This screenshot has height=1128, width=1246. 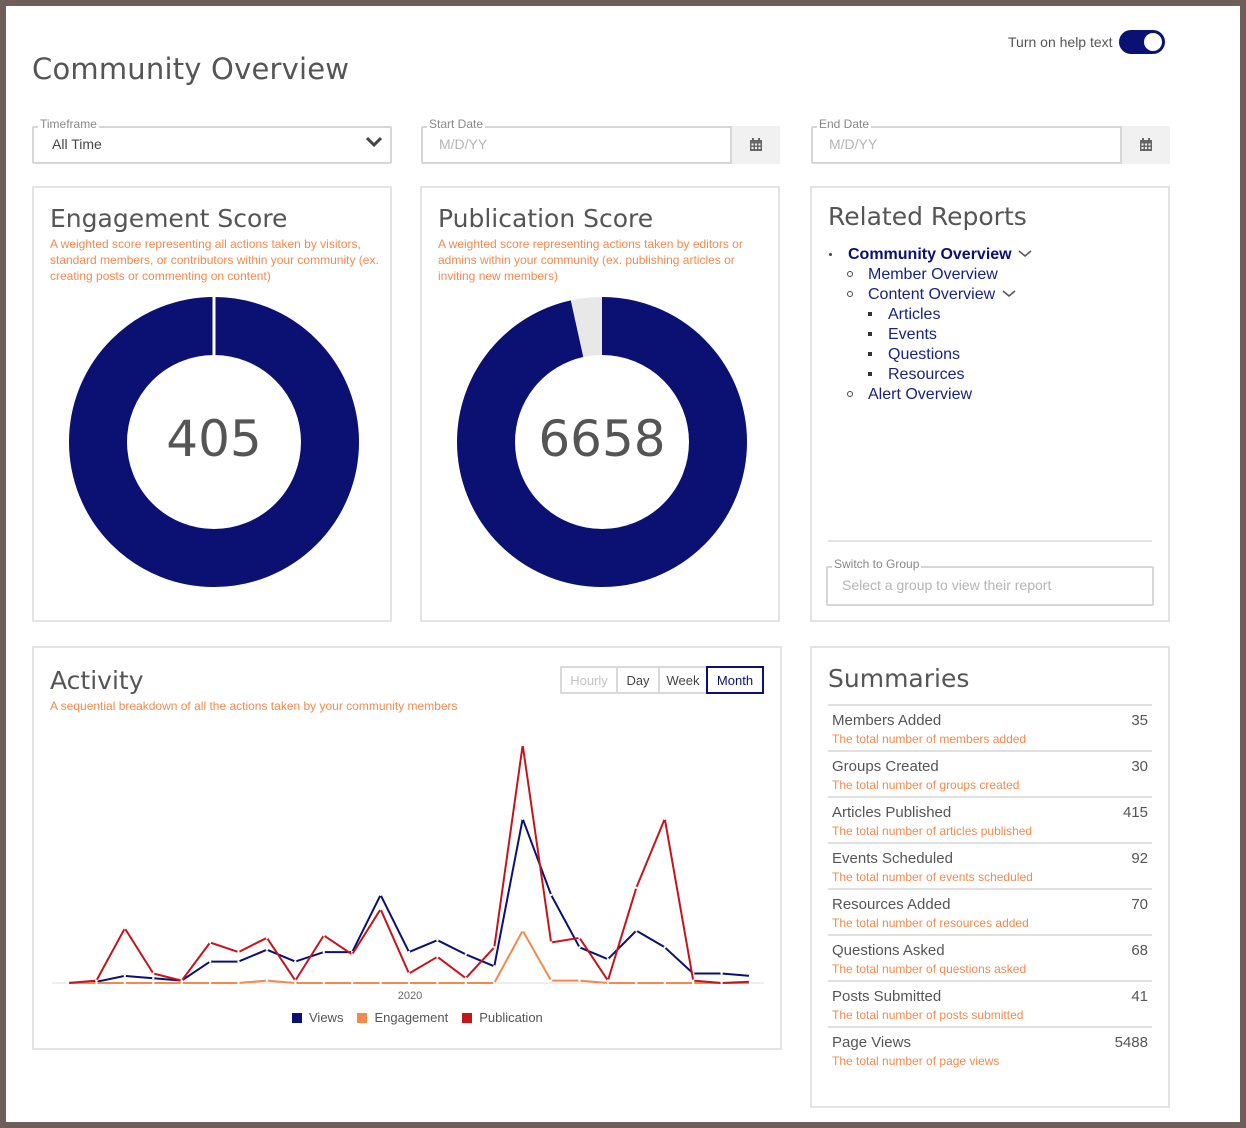 I want to click on start-date-calendar-button, so click(x=755, y=145).